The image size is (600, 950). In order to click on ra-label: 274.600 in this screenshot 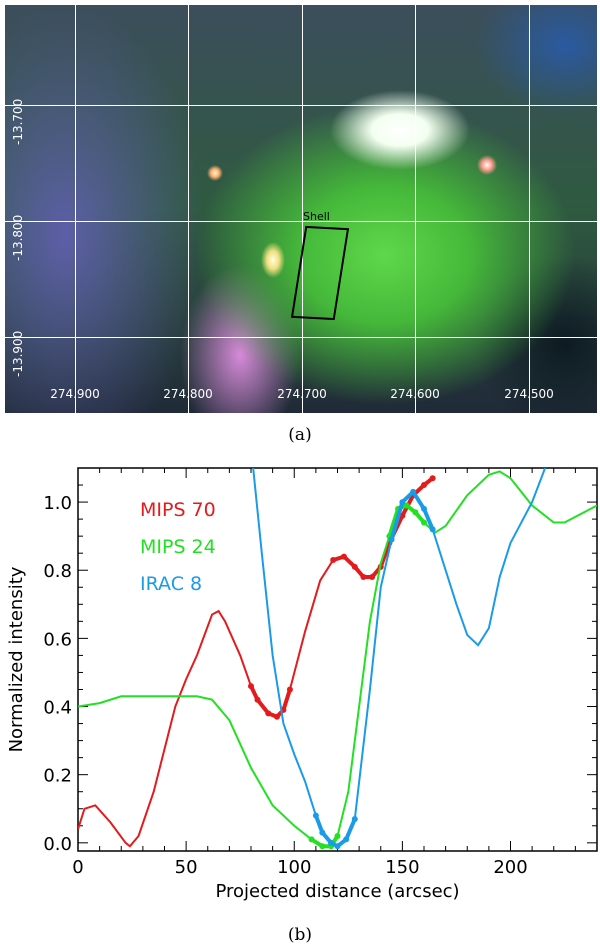, I will do `click(415, 394)`.